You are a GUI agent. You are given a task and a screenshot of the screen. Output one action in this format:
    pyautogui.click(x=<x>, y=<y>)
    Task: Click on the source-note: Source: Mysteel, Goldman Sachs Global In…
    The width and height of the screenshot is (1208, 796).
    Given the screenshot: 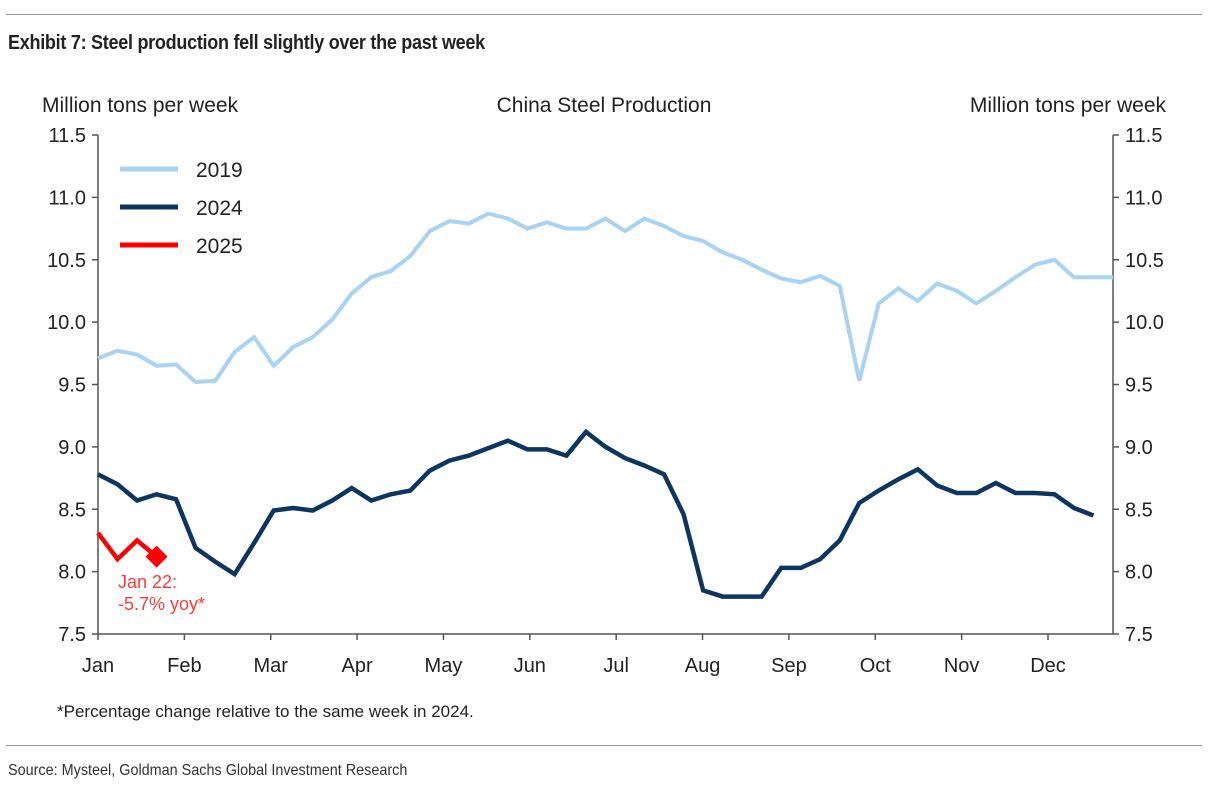 What is the action you would take?
    pyautogui.click(x=208, y=770)
    